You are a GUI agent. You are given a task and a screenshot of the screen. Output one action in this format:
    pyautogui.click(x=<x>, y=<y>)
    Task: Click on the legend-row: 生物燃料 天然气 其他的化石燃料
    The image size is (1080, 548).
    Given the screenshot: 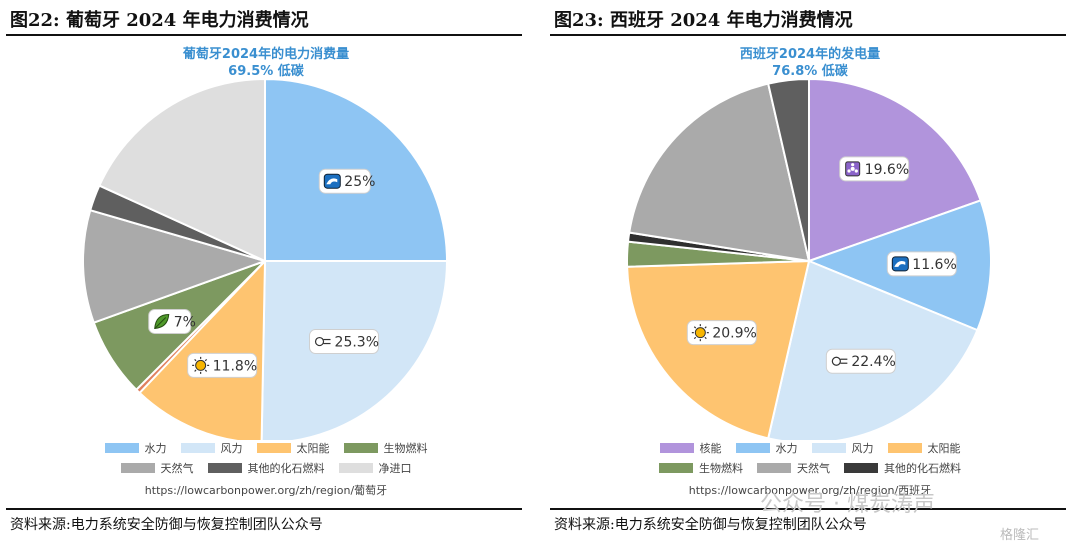 What is the action you would take?
    pyautogui.click(x=810, y=468)
    